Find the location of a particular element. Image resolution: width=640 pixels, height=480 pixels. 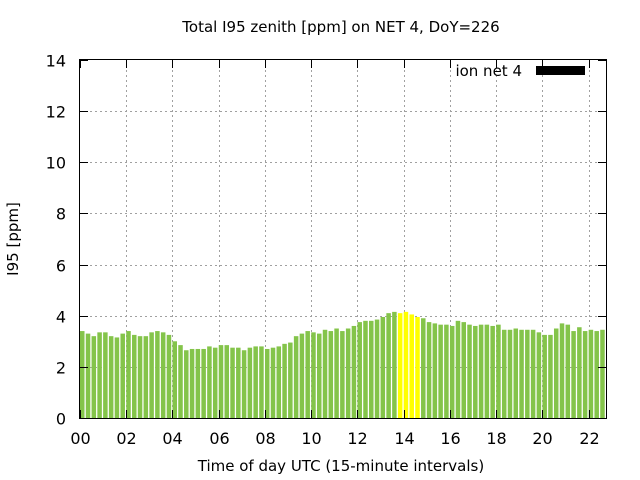

x-tick-label: 20 is located at coordinates (542, 438).